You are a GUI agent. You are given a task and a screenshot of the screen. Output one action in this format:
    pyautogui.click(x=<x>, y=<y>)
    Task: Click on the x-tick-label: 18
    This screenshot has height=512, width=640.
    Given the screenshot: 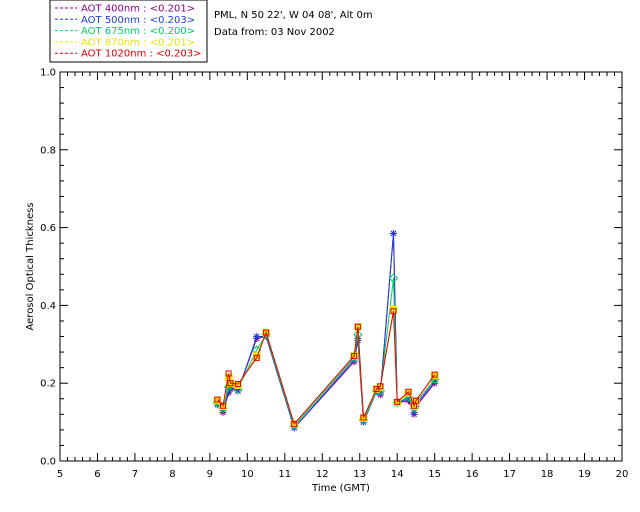 What is the action you would take?
    pyautogui.click(x=547, y=474)
    